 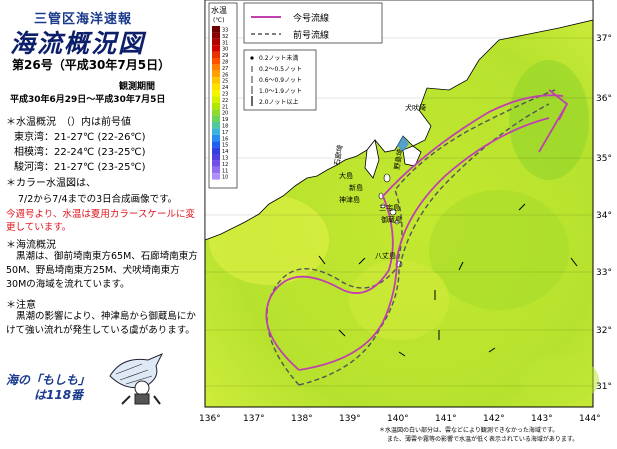 I want to click on colorbar-tick: 17, so click(x=225, y=133).